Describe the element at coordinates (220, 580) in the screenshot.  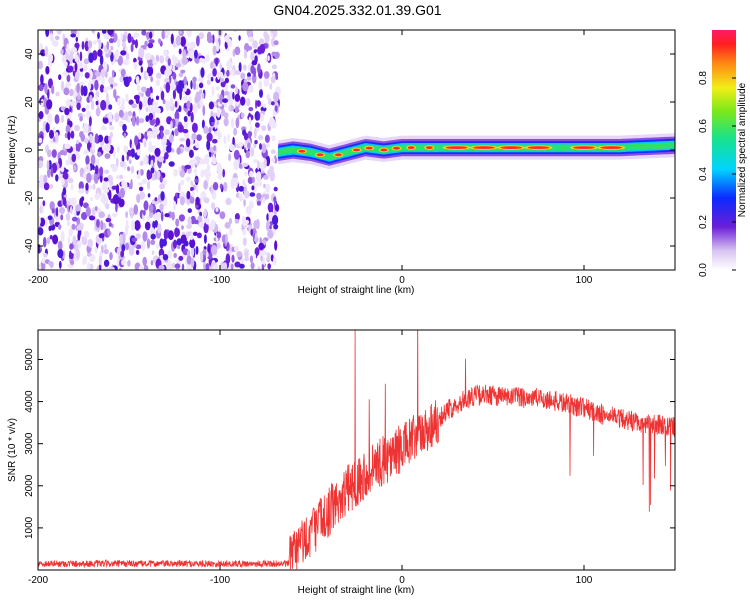
I see `x-tick-label: -100` at that location.